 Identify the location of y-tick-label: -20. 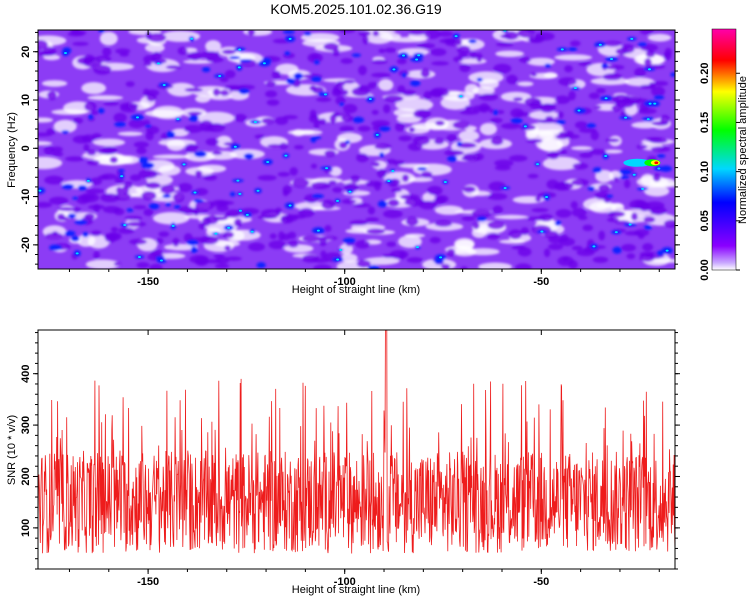
(26, 245).